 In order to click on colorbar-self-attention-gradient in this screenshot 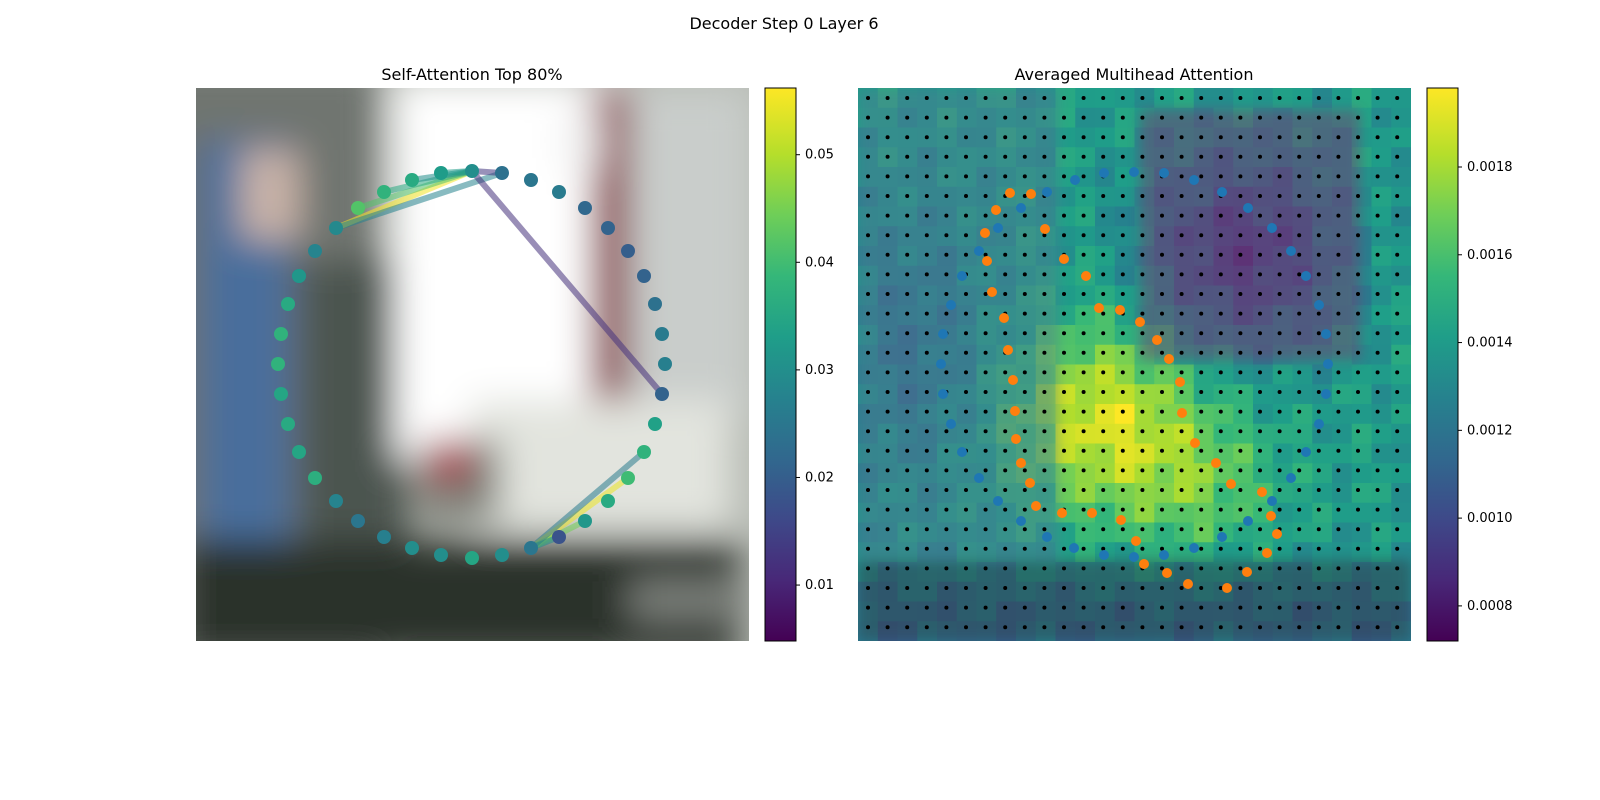, I will do `click(780, 364)`.